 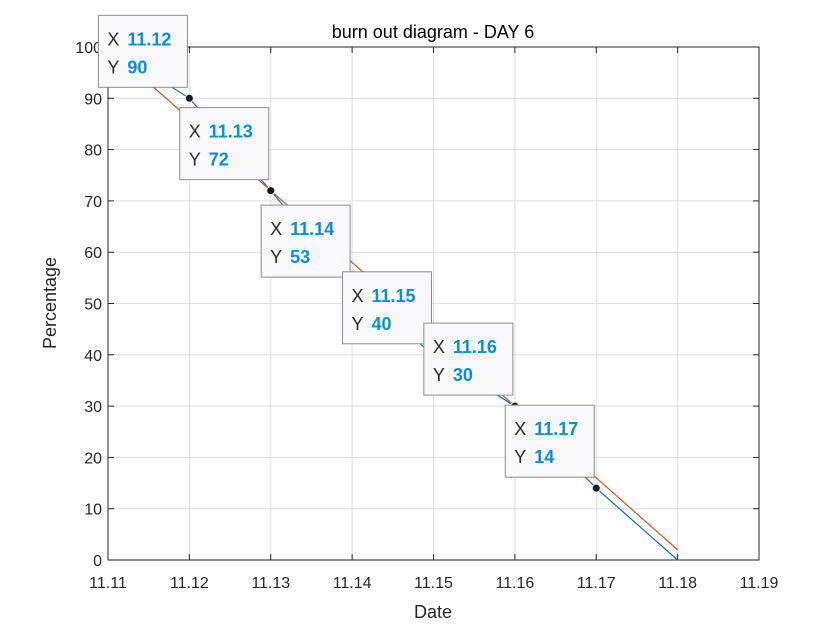 I want to click on datatip-y-value: 40, so click(x=382, y=324).